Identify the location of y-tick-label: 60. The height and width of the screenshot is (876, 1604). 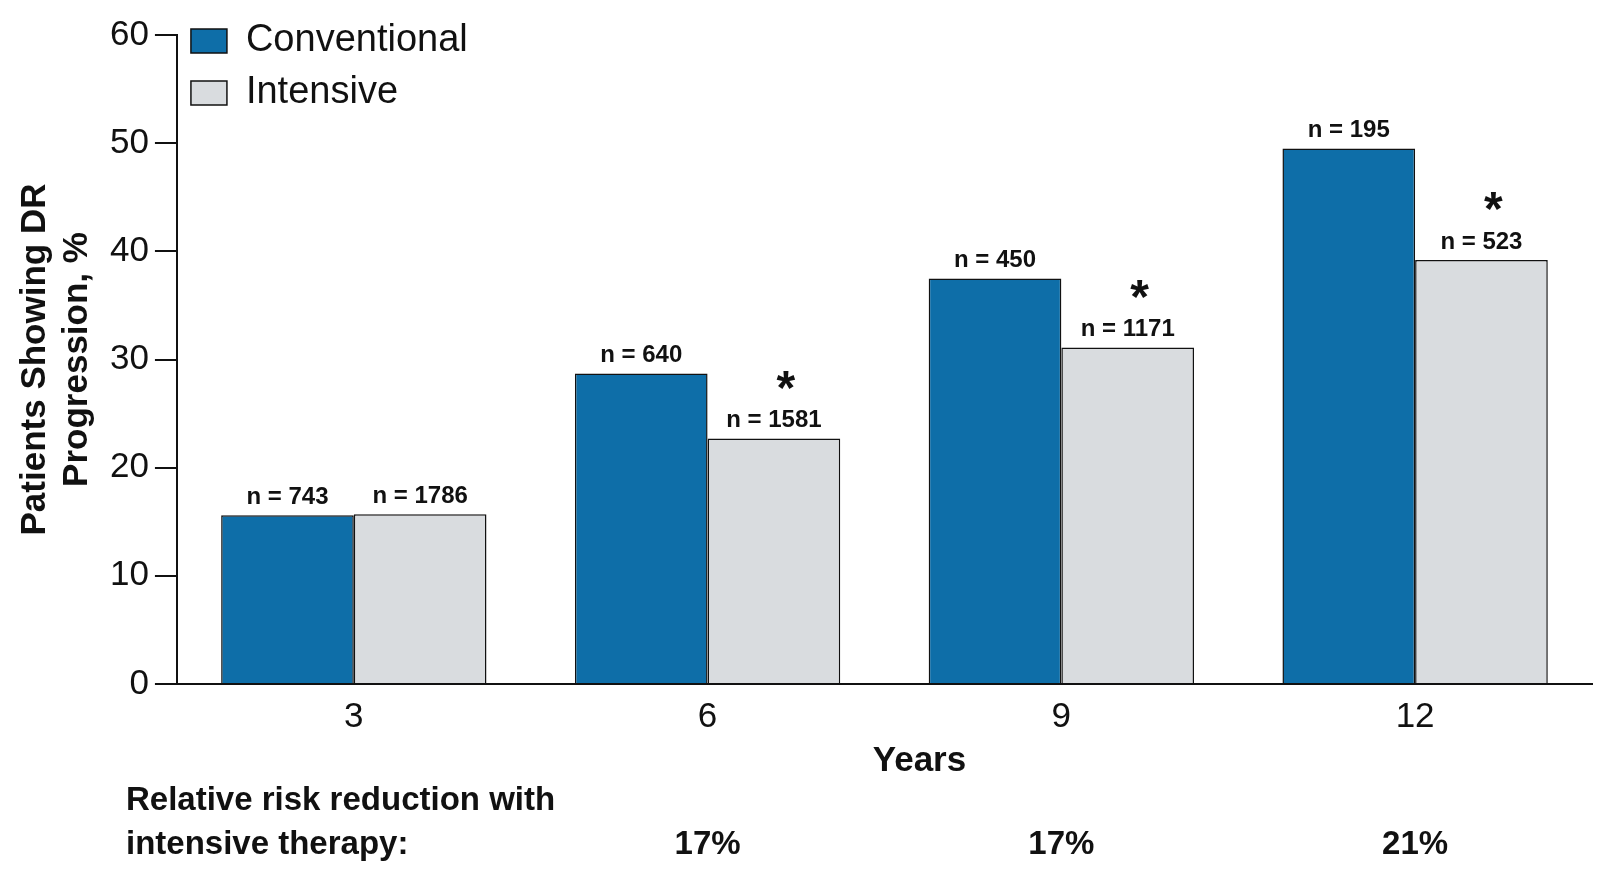
(129, 32).